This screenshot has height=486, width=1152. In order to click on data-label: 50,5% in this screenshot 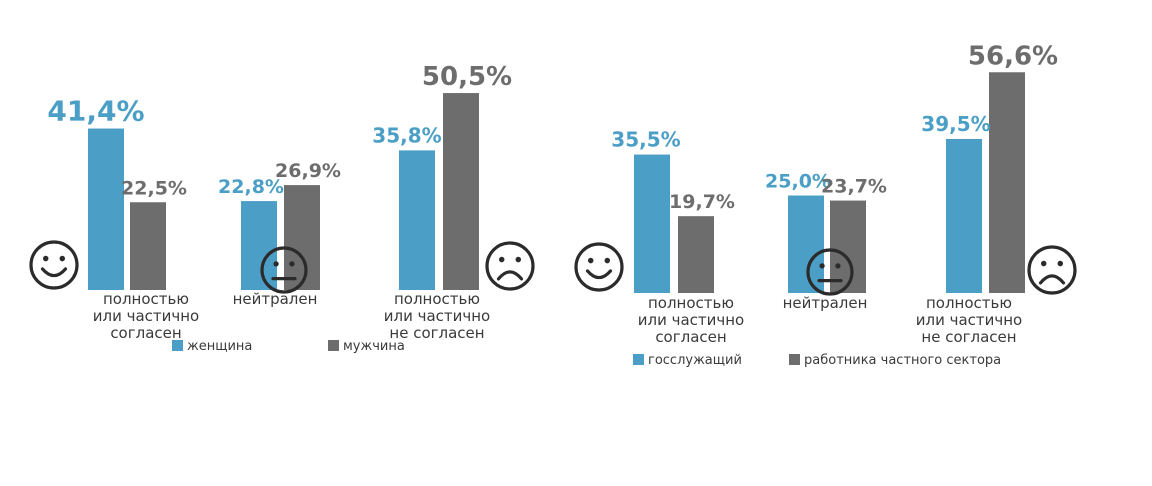, I will do `click(467, 77)`.